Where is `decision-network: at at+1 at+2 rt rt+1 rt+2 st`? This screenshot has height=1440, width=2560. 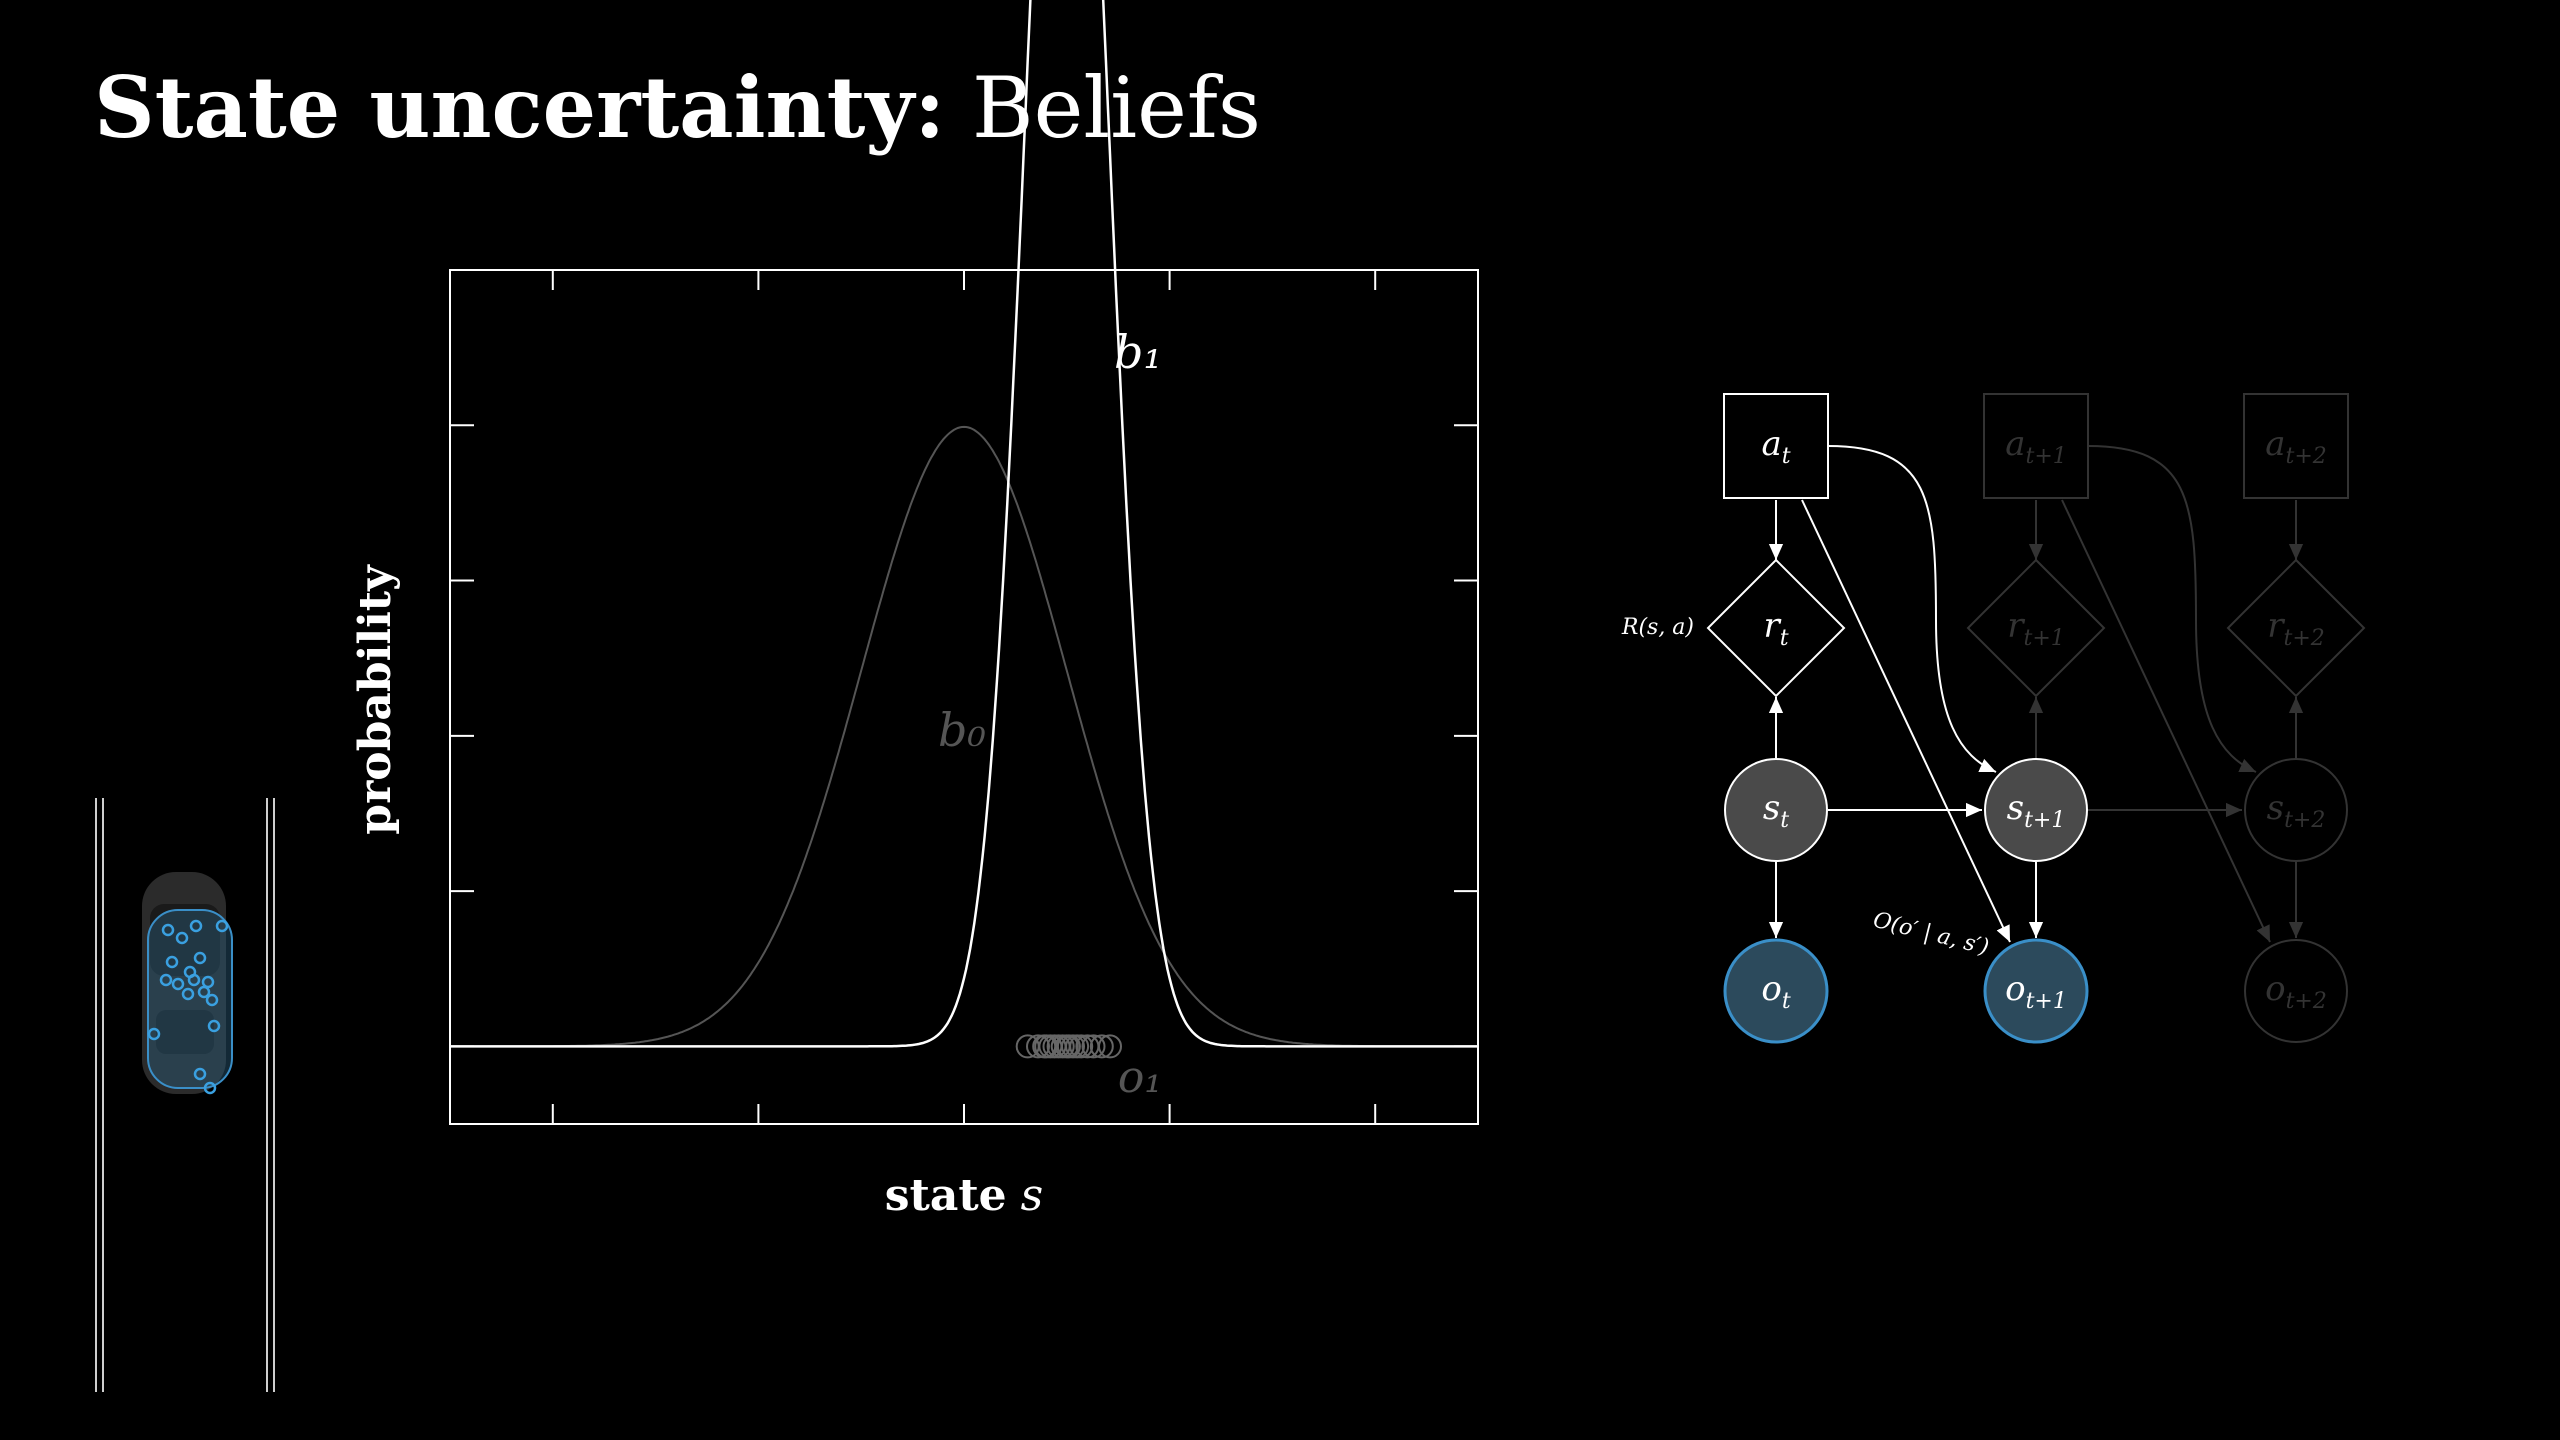 decision-network: at at+1 at+2 rt rt+1 rt+2 st is located at coordinates (1993, 718).